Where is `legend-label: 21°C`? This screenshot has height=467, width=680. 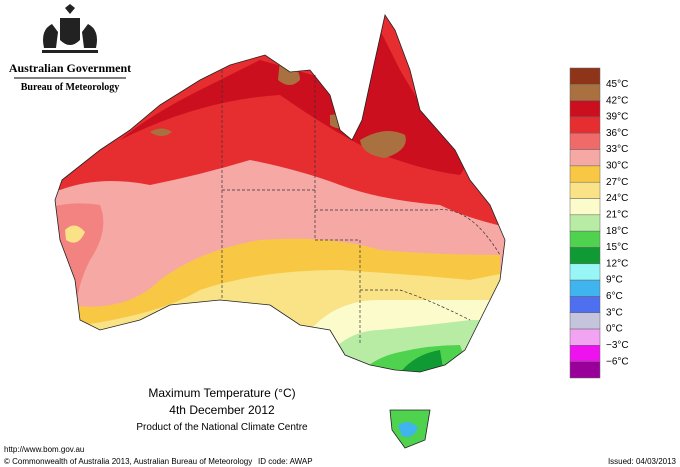
legend-label: 21°C is located at coordinates (617, 214).